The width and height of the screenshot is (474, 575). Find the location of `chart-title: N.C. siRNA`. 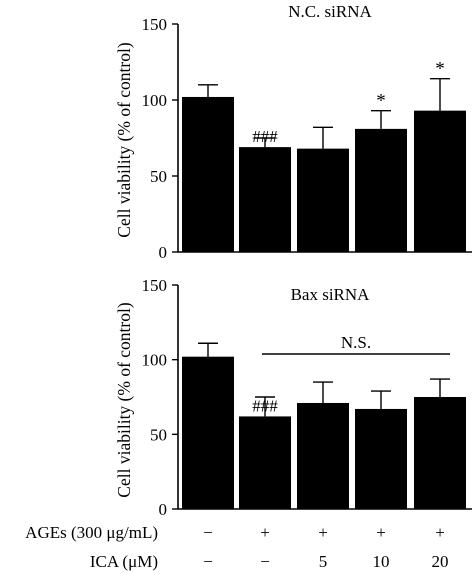

chart-title: N.C. siRNA is located at coordinates (330, 11).